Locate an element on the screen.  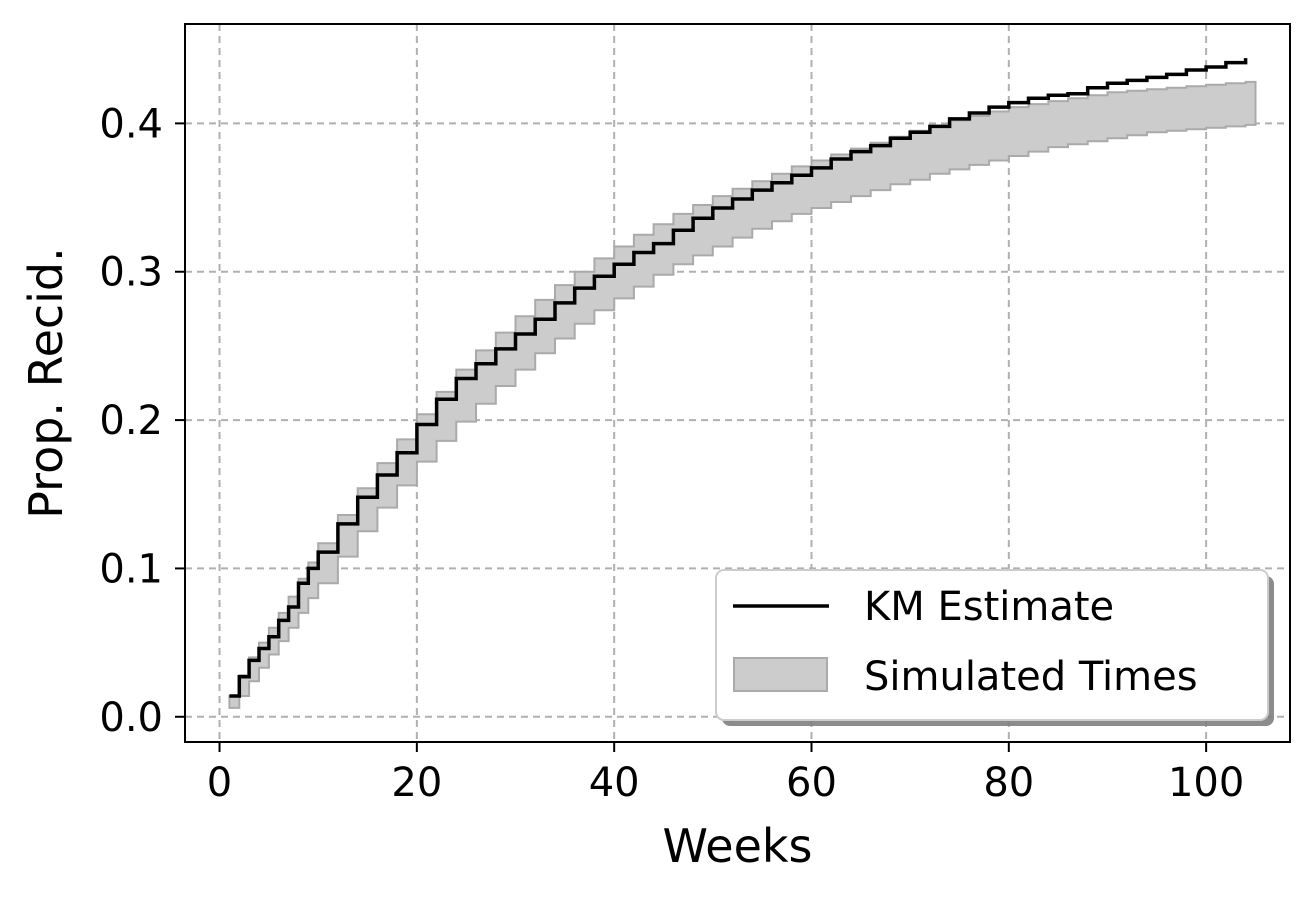
x-tick-label: 80 is located at coordinates (1008, 783).